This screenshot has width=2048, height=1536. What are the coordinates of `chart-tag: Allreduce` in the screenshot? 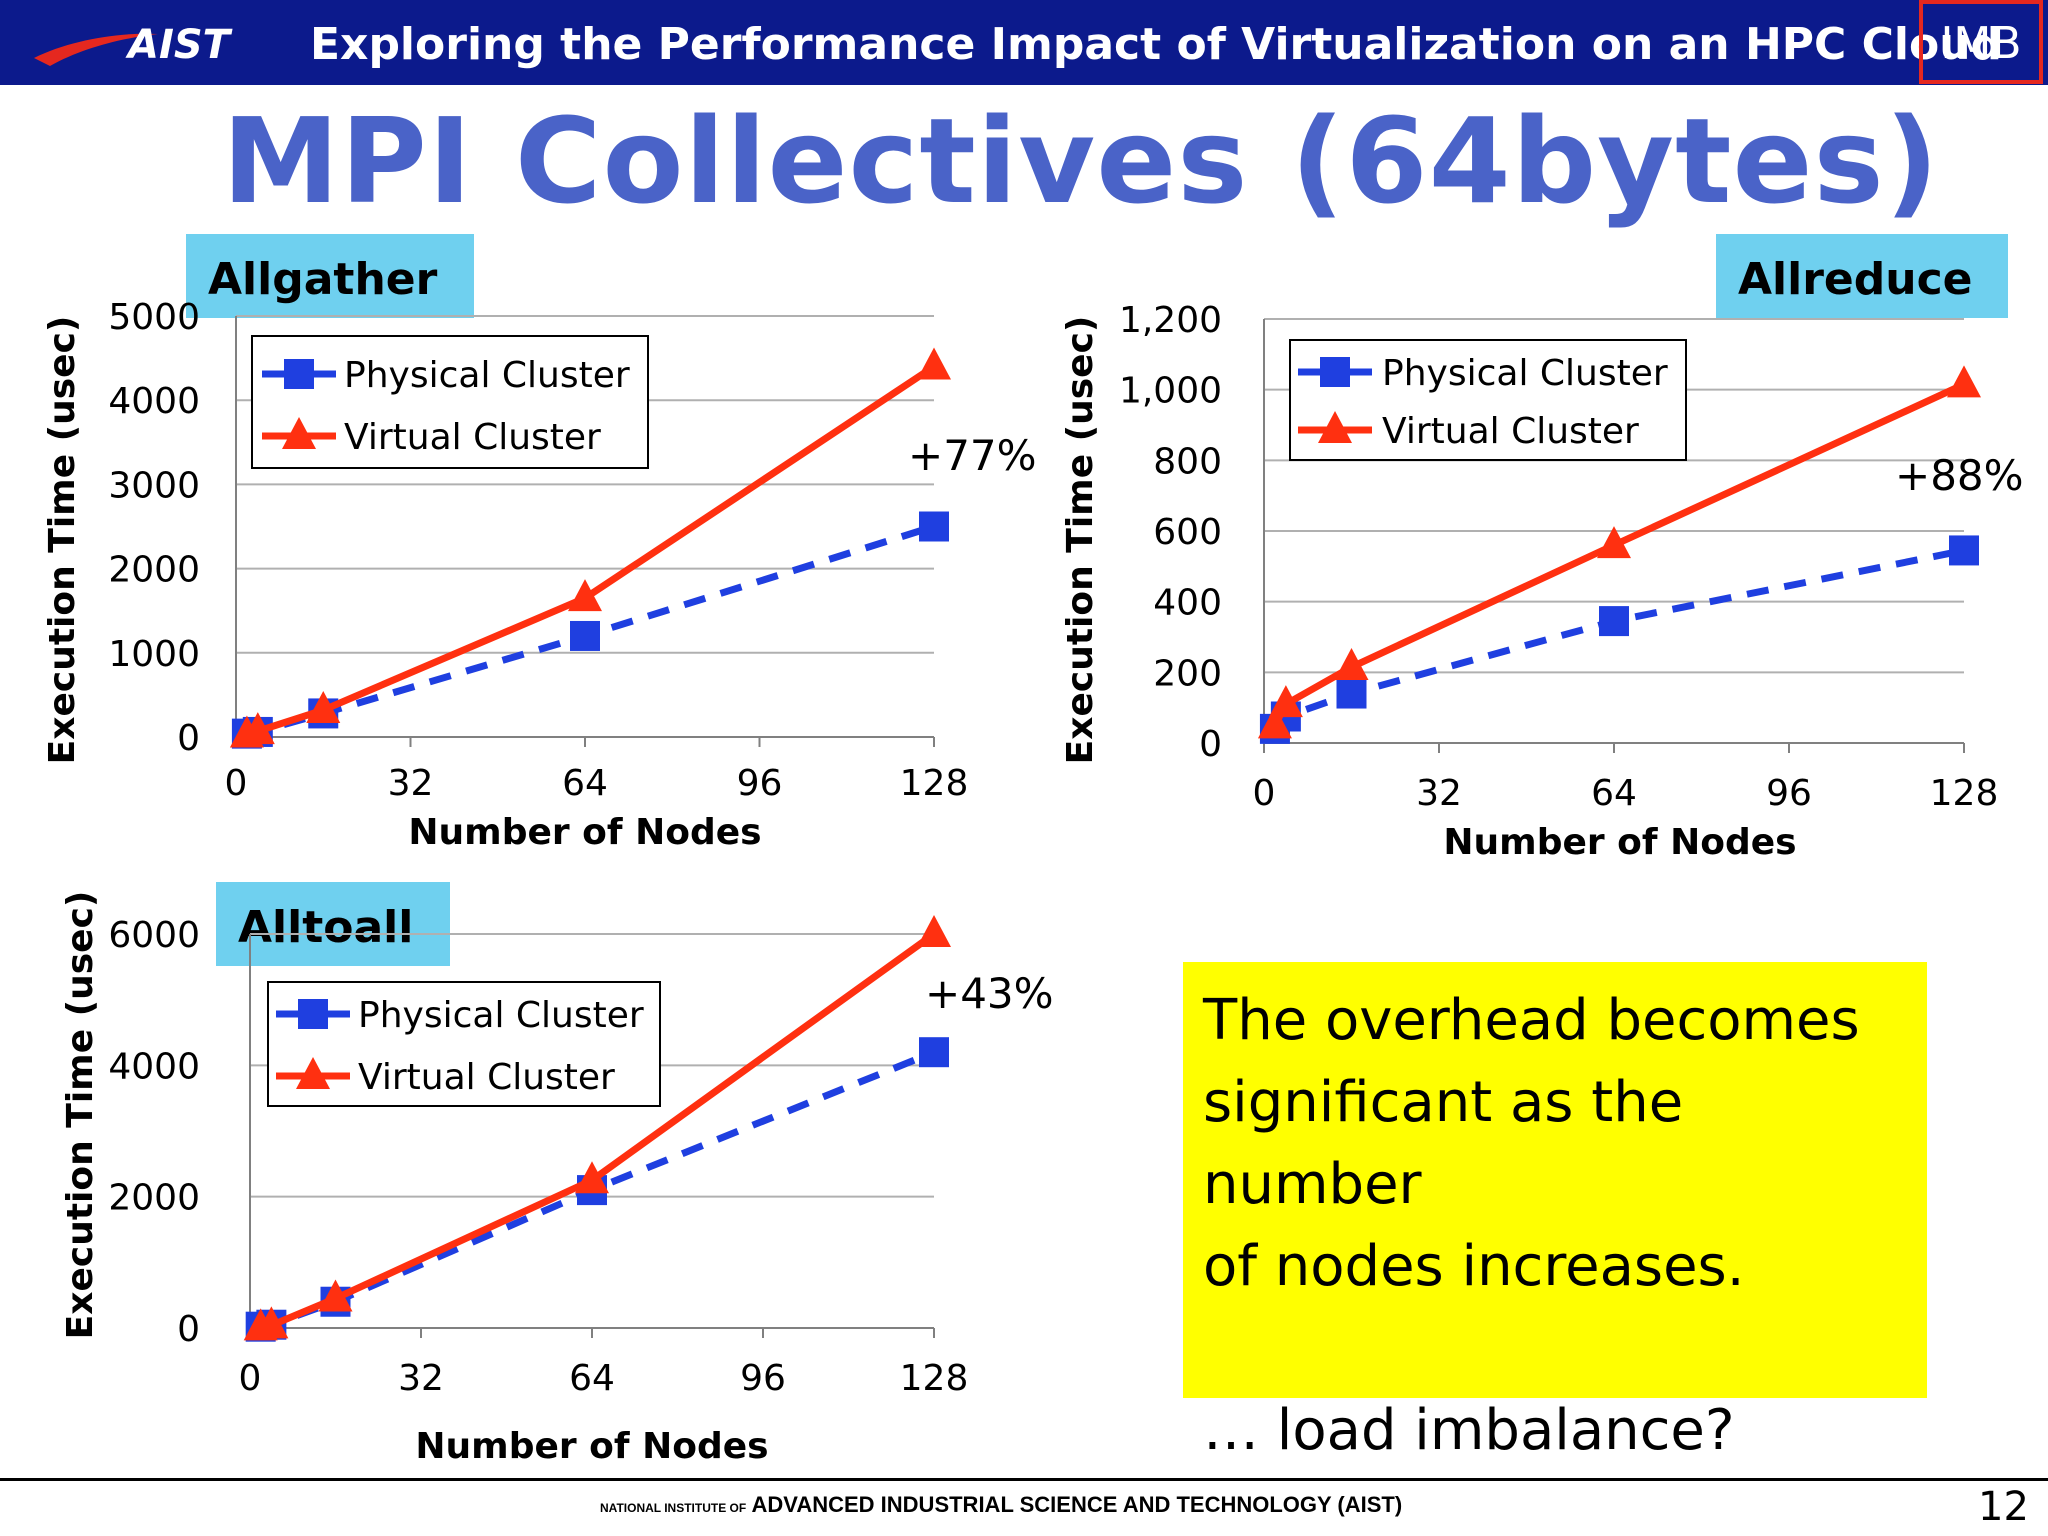 It's located at (1855, 279).